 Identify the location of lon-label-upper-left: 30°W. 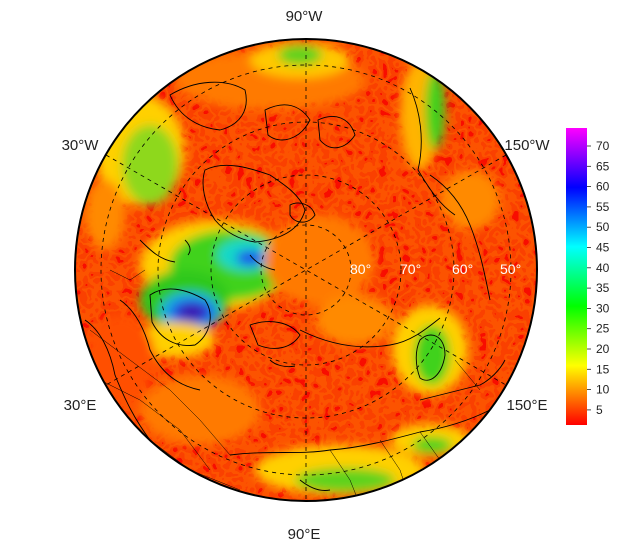
(81, 145).